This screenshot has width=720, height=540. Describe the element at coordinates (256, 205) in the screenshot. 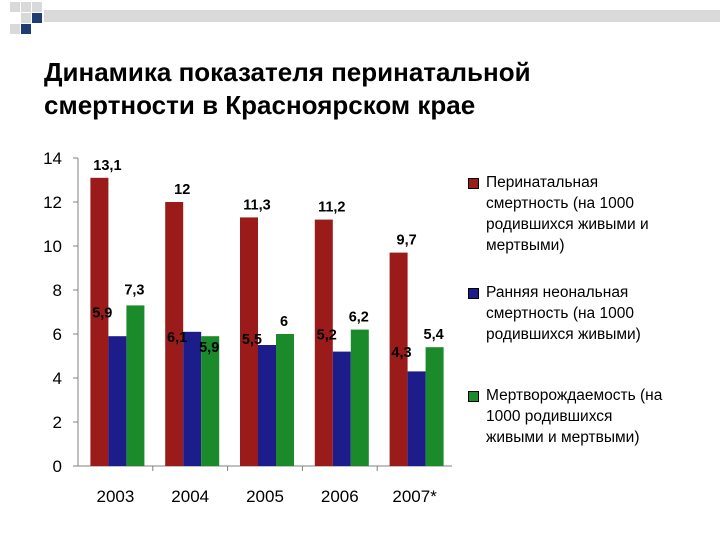

I see `data-label: 11,3` at that location.